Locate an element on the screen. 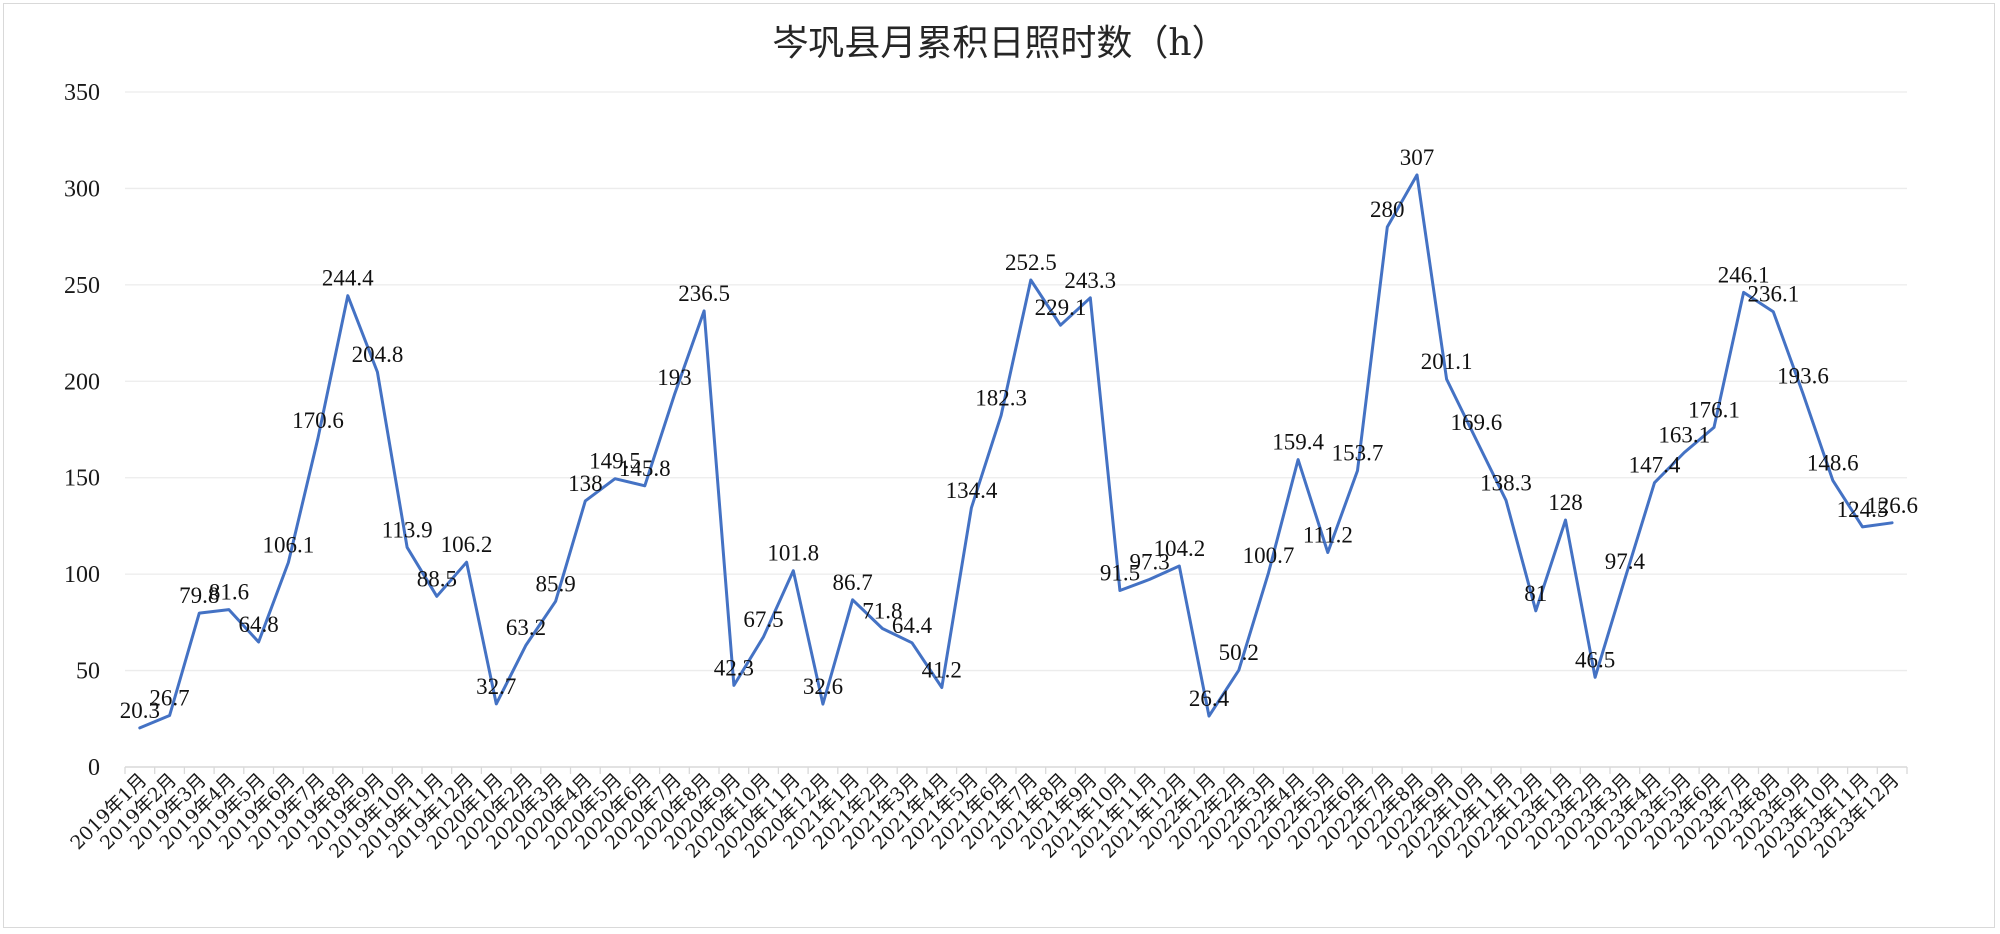 This screenshot has width=2000, height=934. data-label: 246.1 is located at coordinates (1744, 274).